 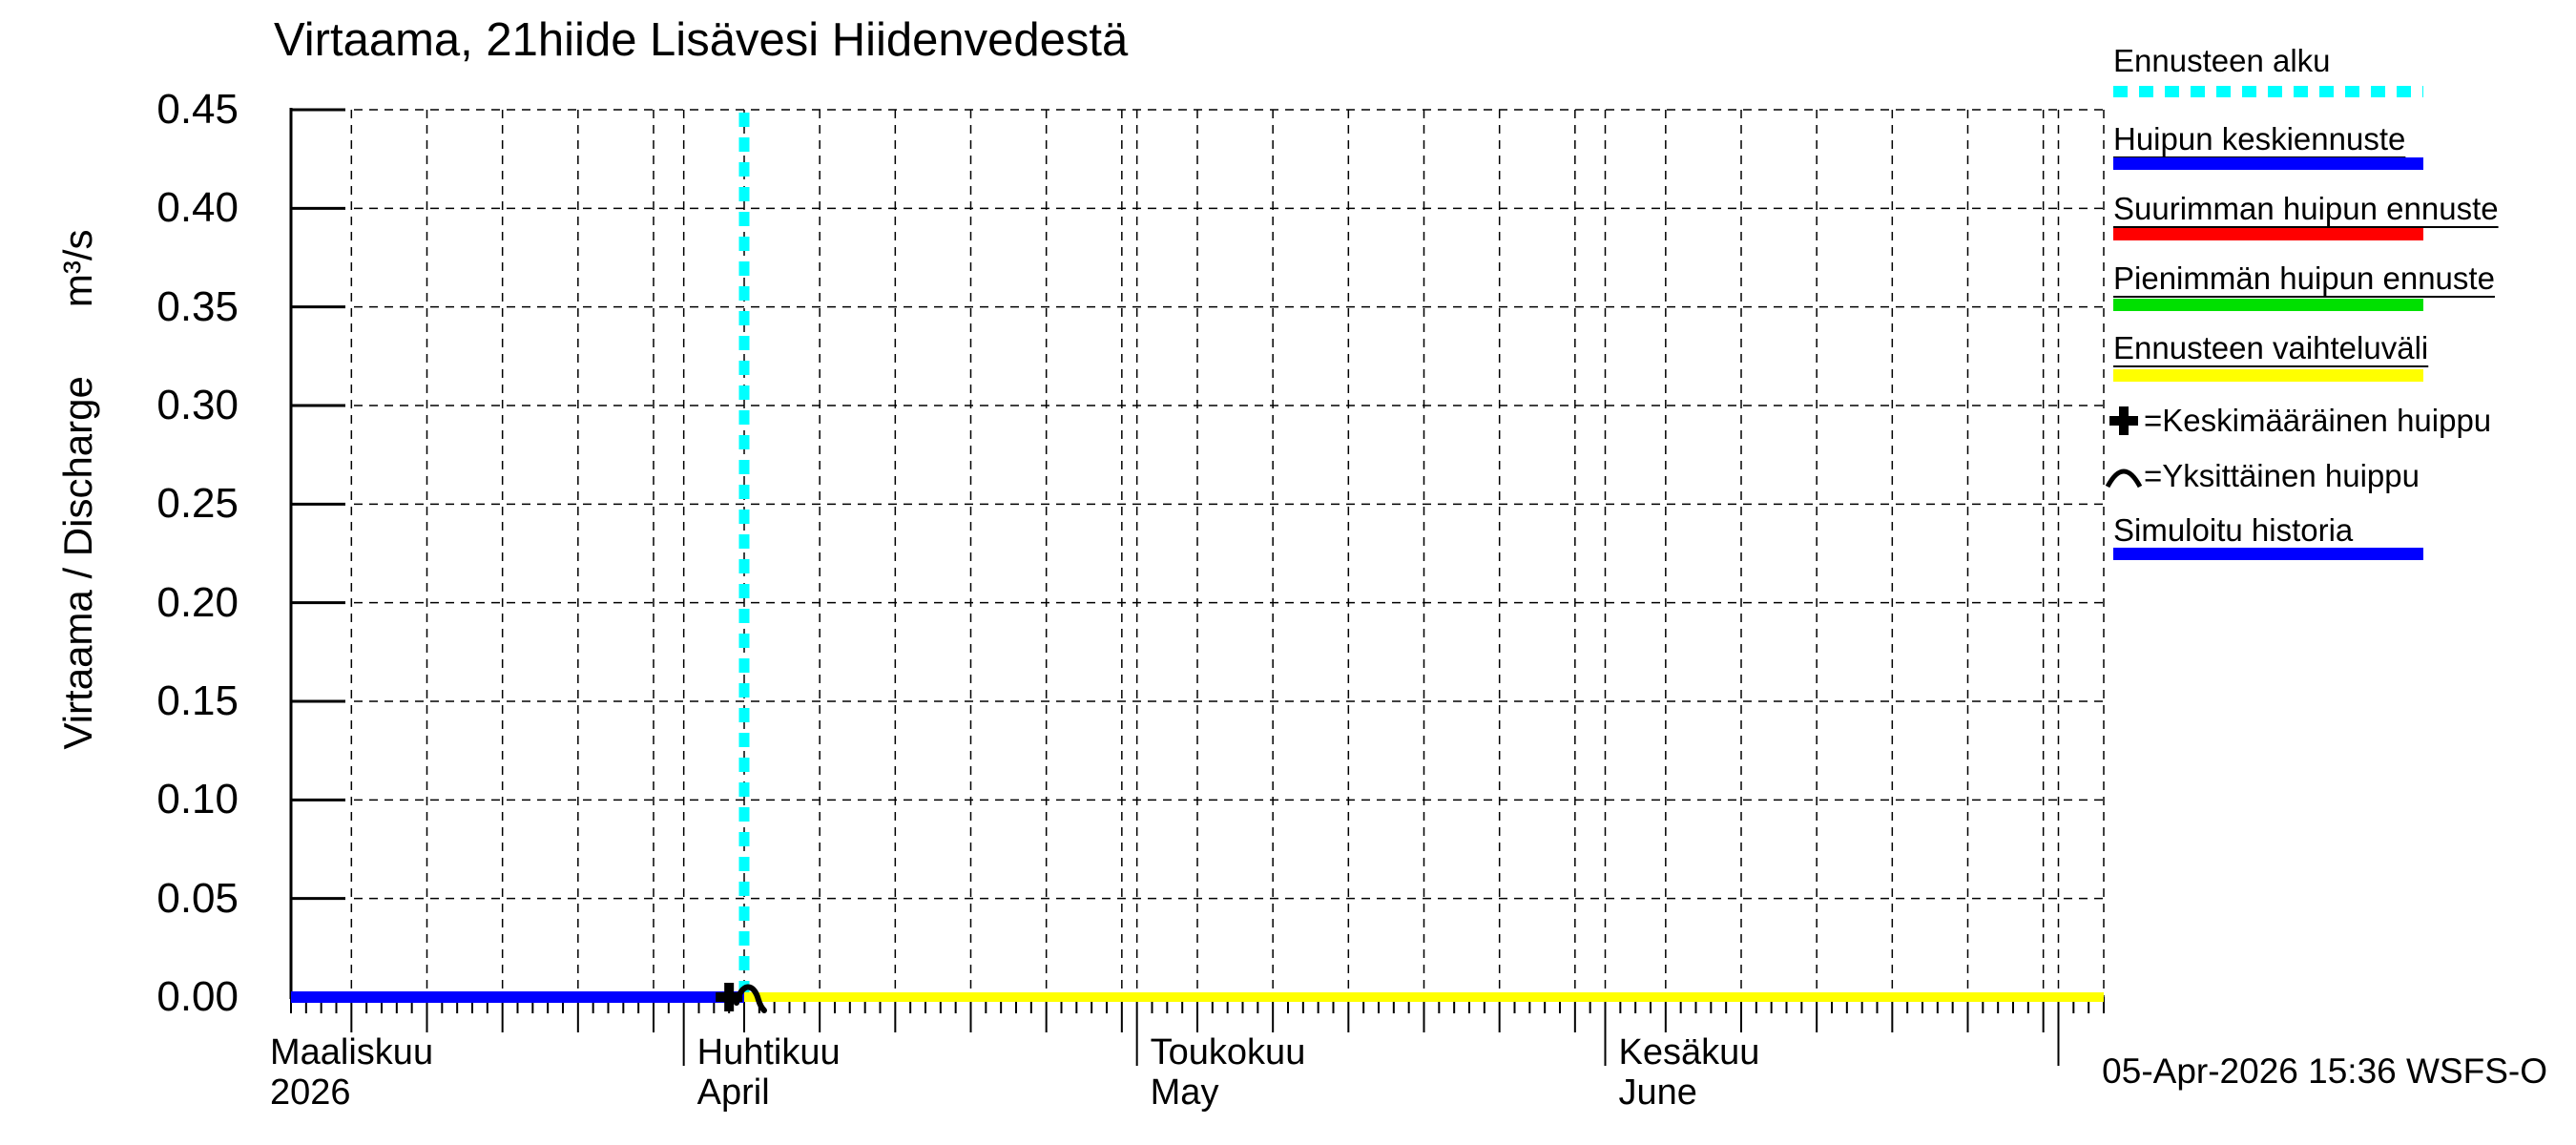 What do you see at coordinates (197, 306) in the screenshot?
I see `y-tick-label: 0.35` at bounding box center [197, 306].